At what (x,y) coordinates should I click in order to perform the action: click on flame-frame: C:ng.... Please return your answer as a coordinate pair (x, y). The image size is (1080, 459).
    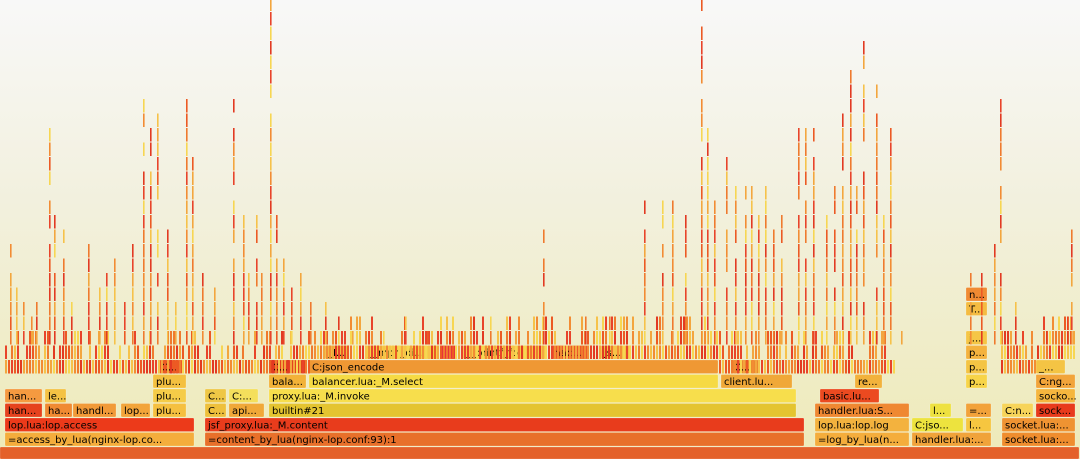
    Looking at the image, I should click on (1055, 381).